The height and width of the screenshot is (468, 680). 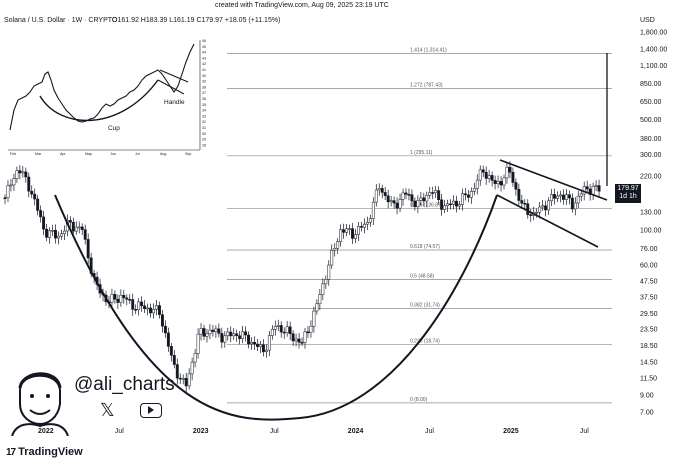 I want to click on price-tick-label: 18.50, so click(x=649, y=346).